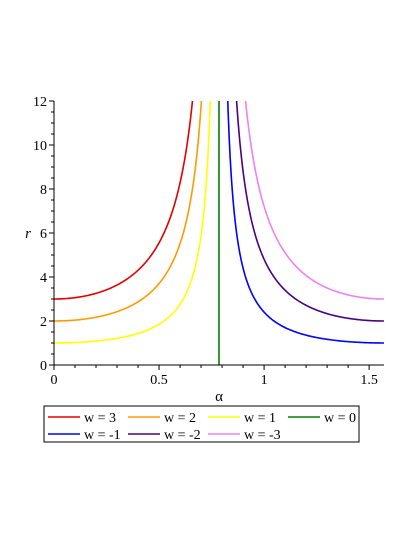 This screenshot has width=415, height=537. What do you see at coordinates (28, 234) in the screenshot?
I see `y-axis-label: r` at bounding box center [28, 234].